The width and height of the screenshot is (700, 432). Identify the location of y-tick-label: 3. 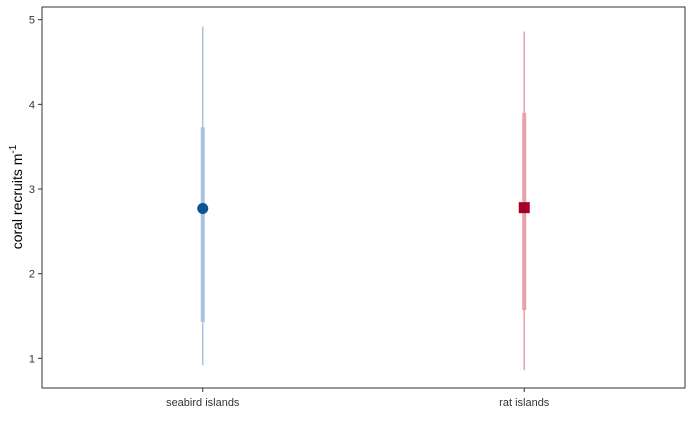
(32, 190).